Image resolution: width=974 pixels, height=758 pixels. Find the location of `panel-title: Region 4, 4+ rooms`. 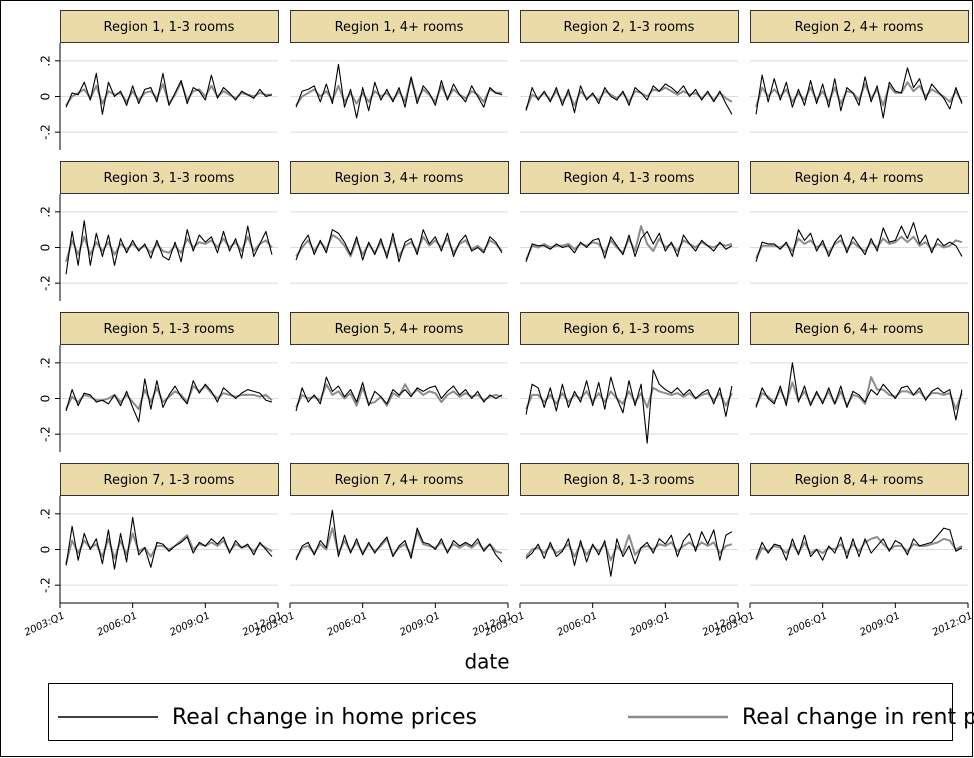

panel-title: Region 4, 4+ rooms is located at coordinates (859, 178).